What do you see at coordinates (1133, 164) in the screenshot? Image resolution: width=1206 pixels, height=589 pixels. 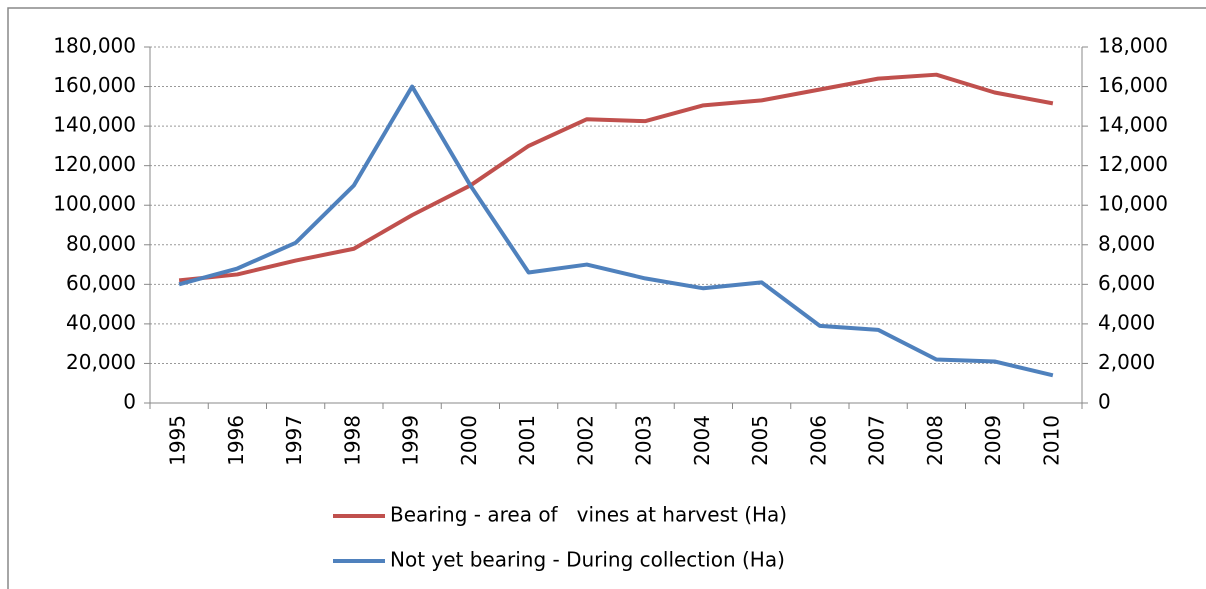 I see `y2-tick-label: 12,000` at bounding box center [1133, 164].